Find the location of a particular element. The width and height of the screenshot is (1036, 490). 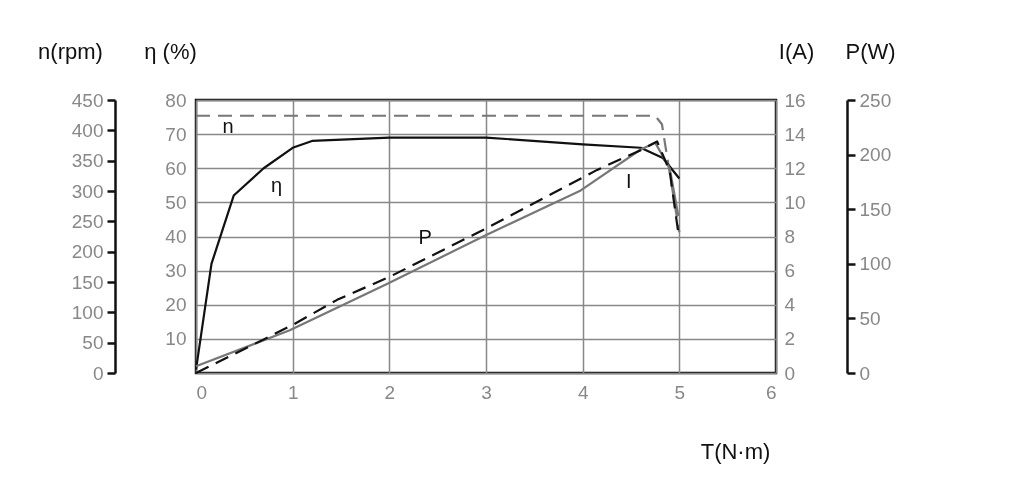

y2-tick-label: 350 is located at coordinates (87, 161).